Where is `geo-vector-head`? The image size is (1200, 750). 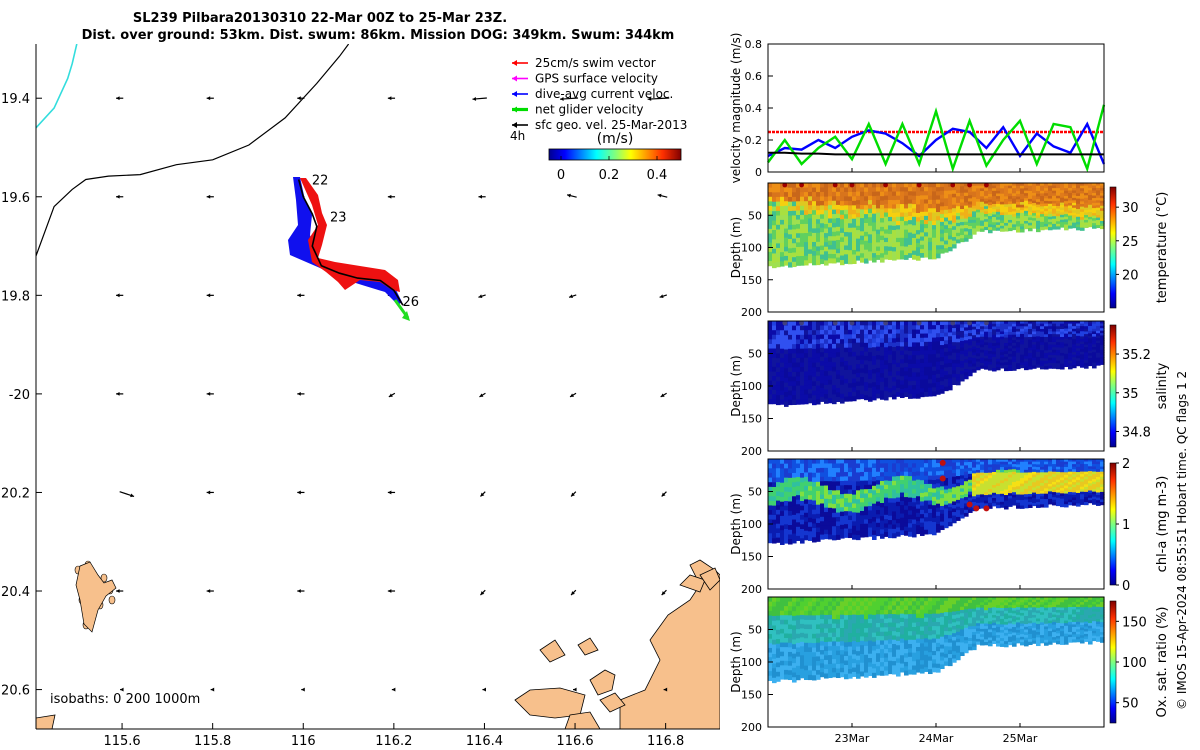
geo-vector-head is located at coordinates (572, 395).